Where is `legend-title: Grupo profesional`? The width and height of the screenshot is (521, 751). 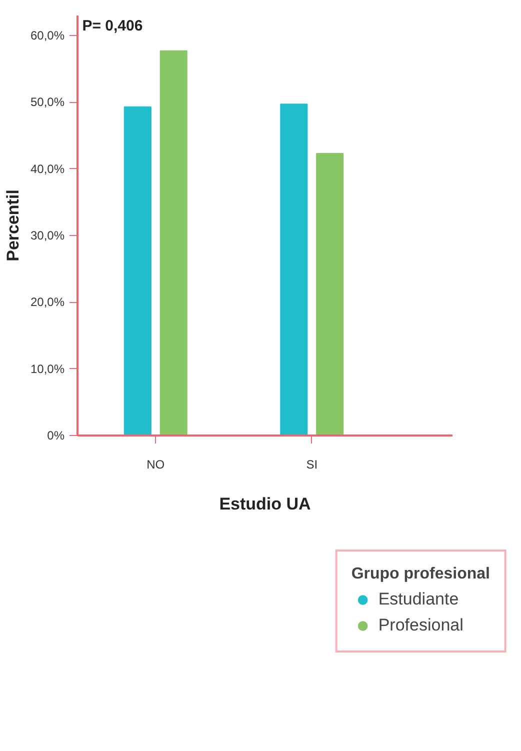 legend-title: Grupo profesional is located at coordinates (420, 575).